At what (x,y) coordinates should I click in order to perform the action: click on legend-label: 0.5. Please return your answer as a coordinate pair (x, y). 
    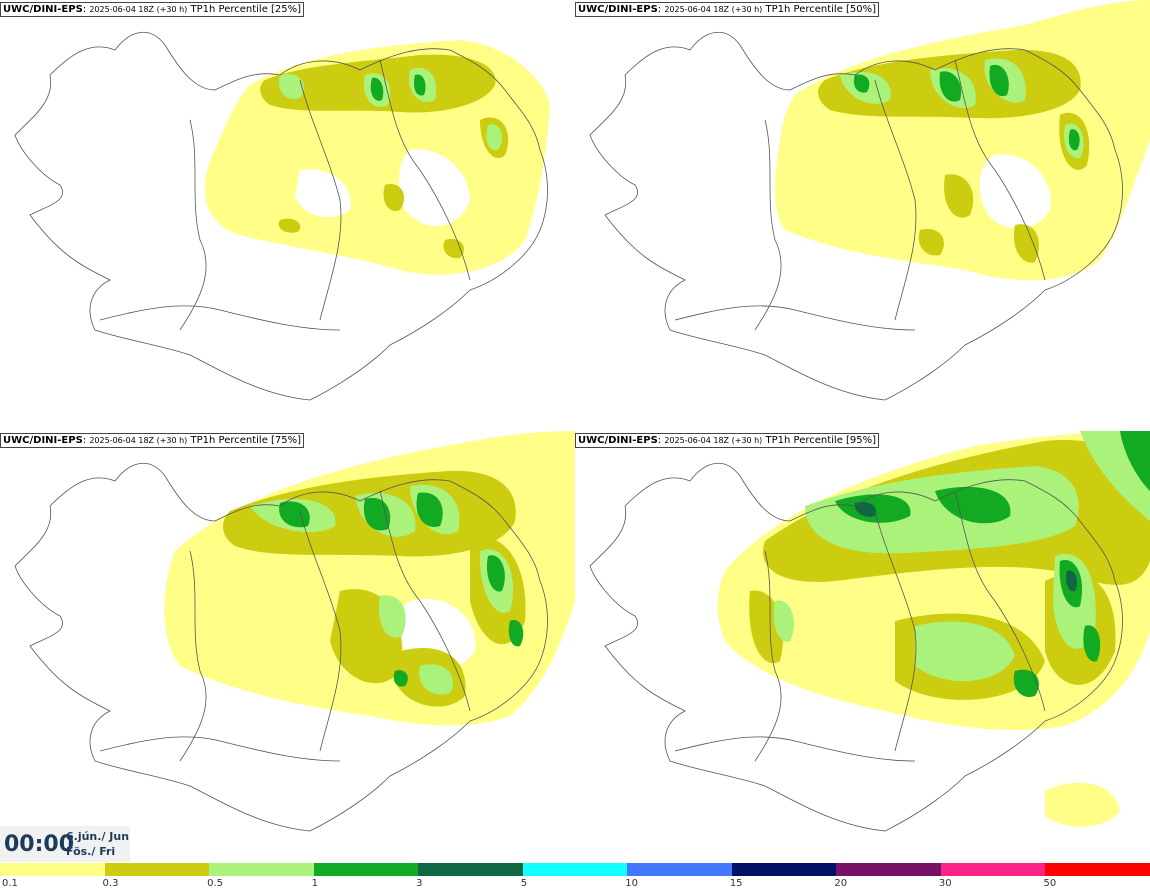
    Looking at the image, I should click on (215, 883).